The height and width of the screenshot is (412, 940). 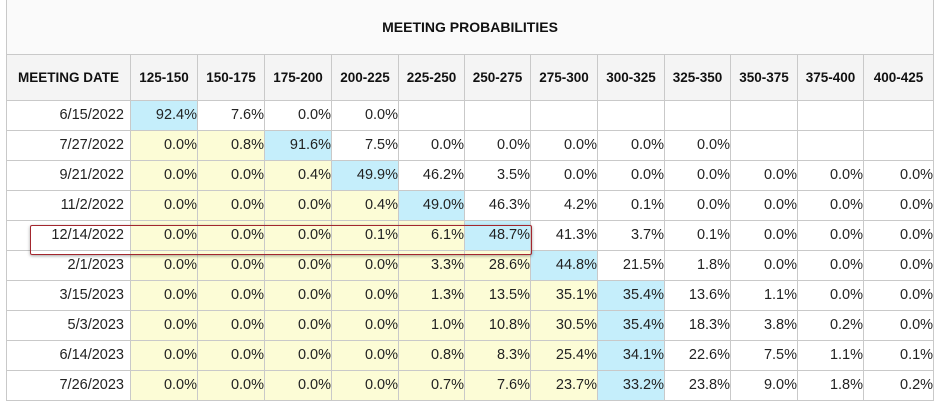 I want to click on probability-cell: 13.6%, so click(x=697, y=295).